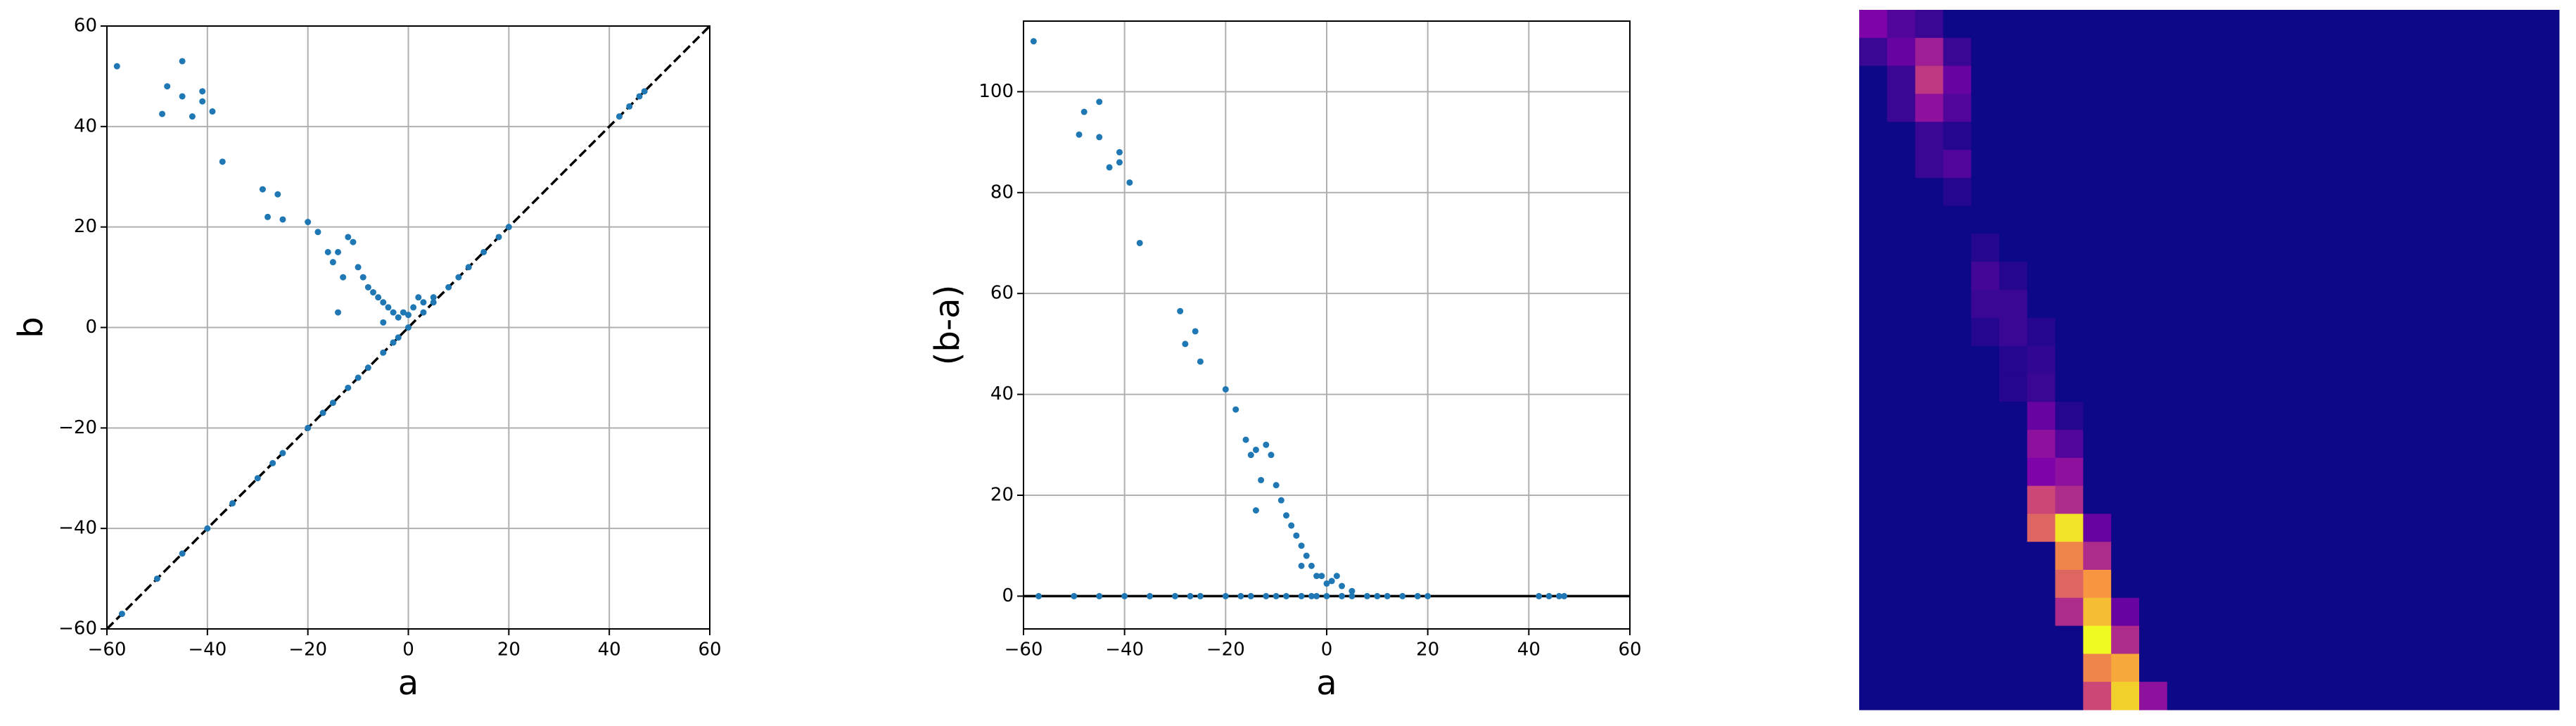  Describe the element at coordinates (609, 650) in the screenshot. I see `x-tick-label: 40` at that location.